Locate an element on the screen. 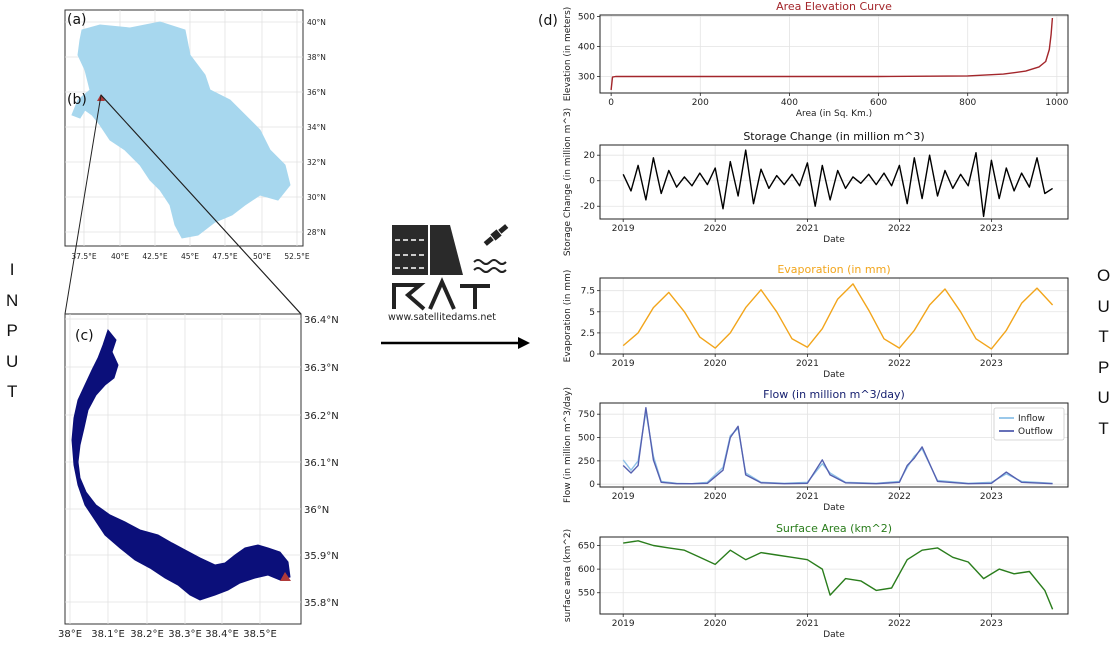 The width and height of the screenshot is (1116, 645). map-c-lon-tick-label: 38.3°E is located at coordinates (185, 634).